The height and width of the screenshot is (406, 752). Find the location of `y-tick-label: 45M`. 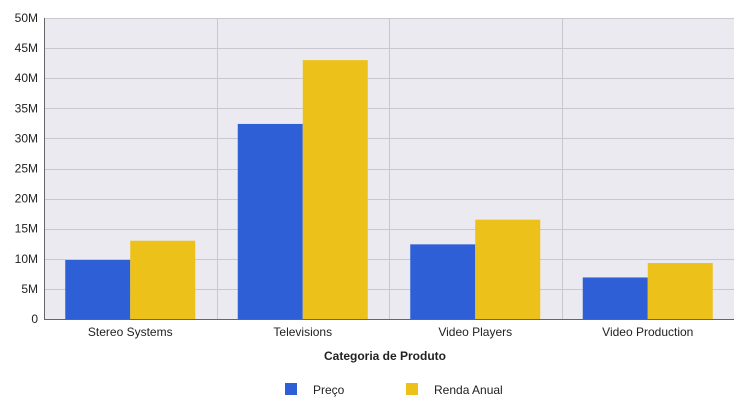

y-tick-label: 45M is located at coordinates (26, 48).